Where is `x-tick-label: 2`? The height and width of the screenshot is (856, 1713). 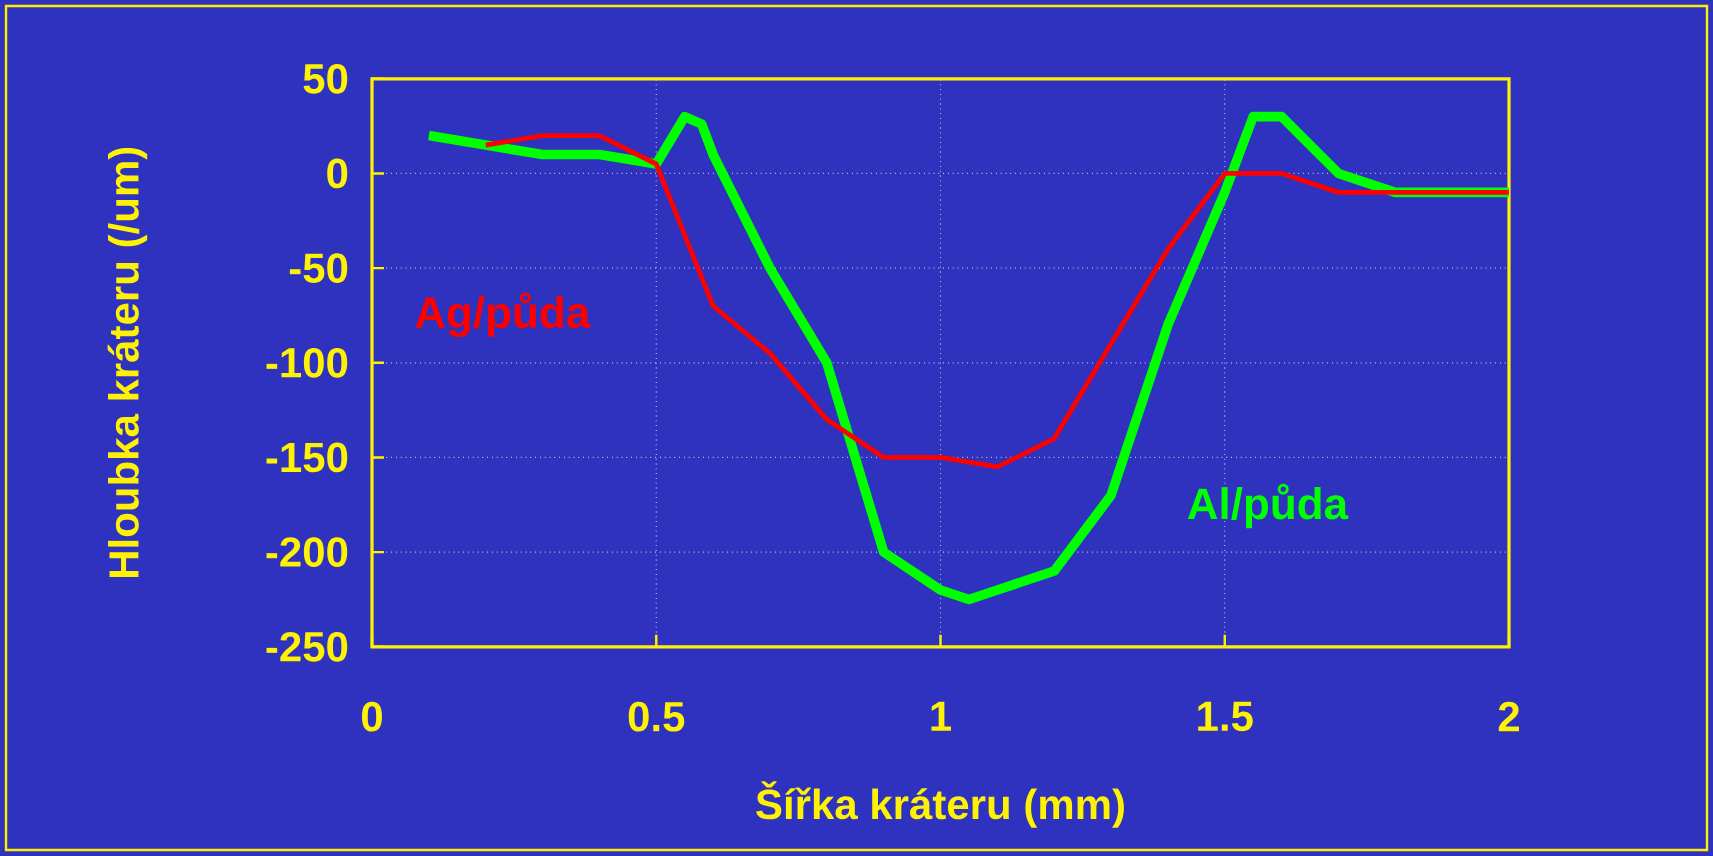
x-tick-label: 2 is located at coordinates (1508, 716).